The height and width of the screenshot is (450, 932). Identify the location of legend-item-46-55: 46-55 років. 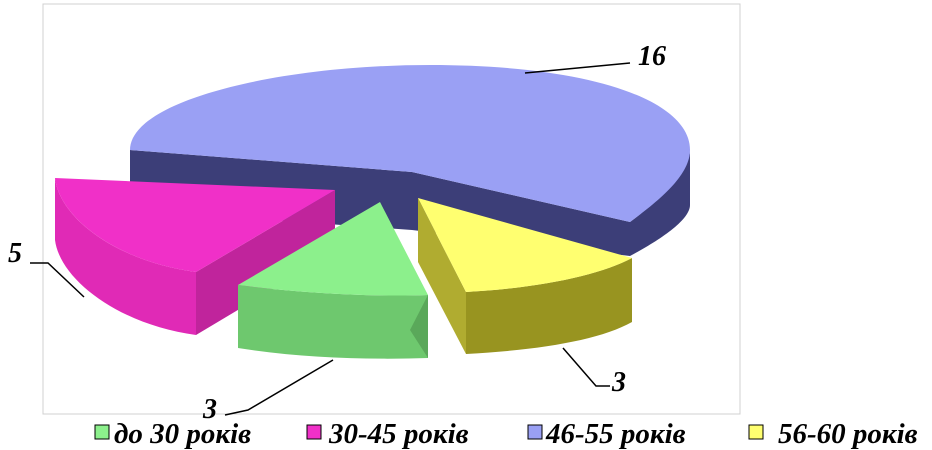
(606, 434).